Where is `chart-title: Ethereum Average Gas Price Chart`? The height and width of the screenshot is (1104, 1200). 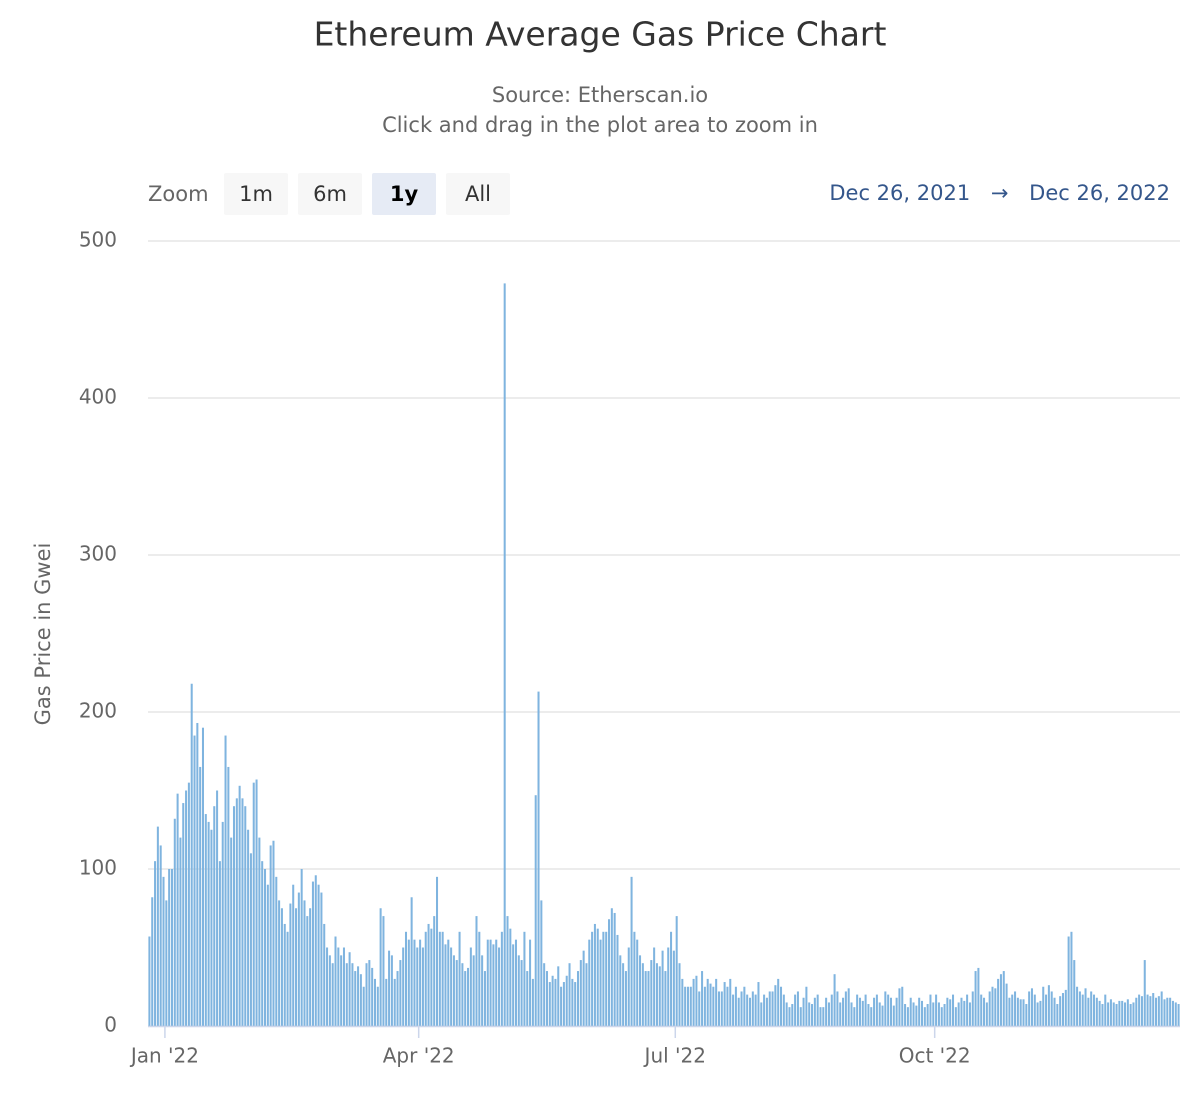 chart-title: Ethereum Average Gas Price Chart is located at coordinates (600, 34).